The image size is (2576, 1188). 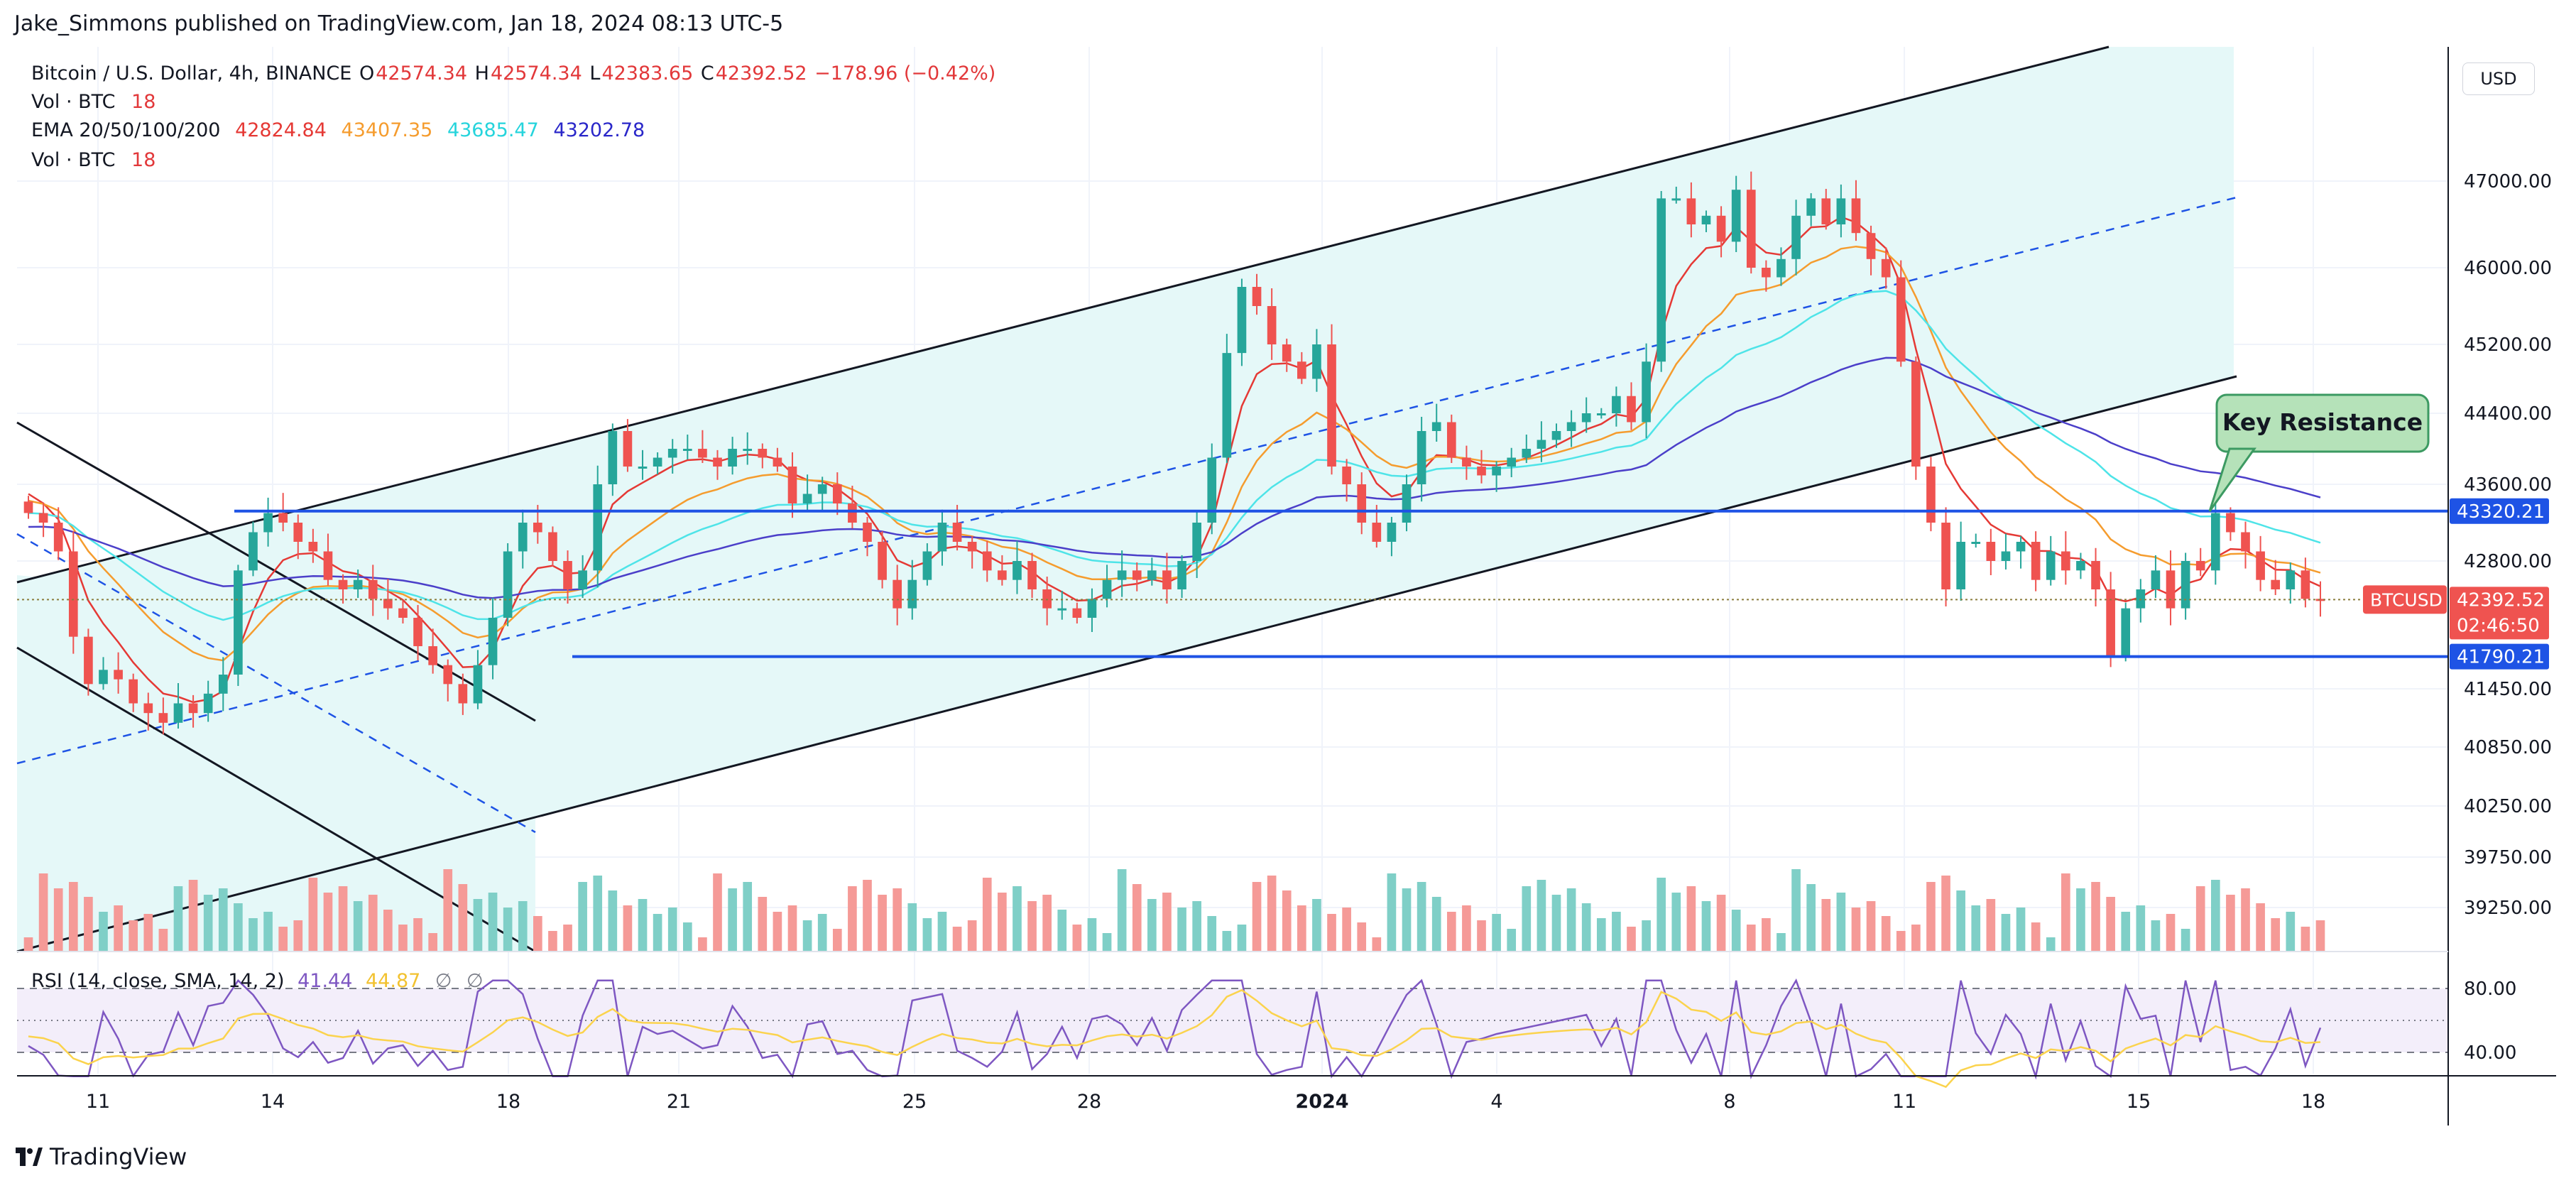 I want to click on tradingview-logo: TradingView, so click(x=101, y=1156).